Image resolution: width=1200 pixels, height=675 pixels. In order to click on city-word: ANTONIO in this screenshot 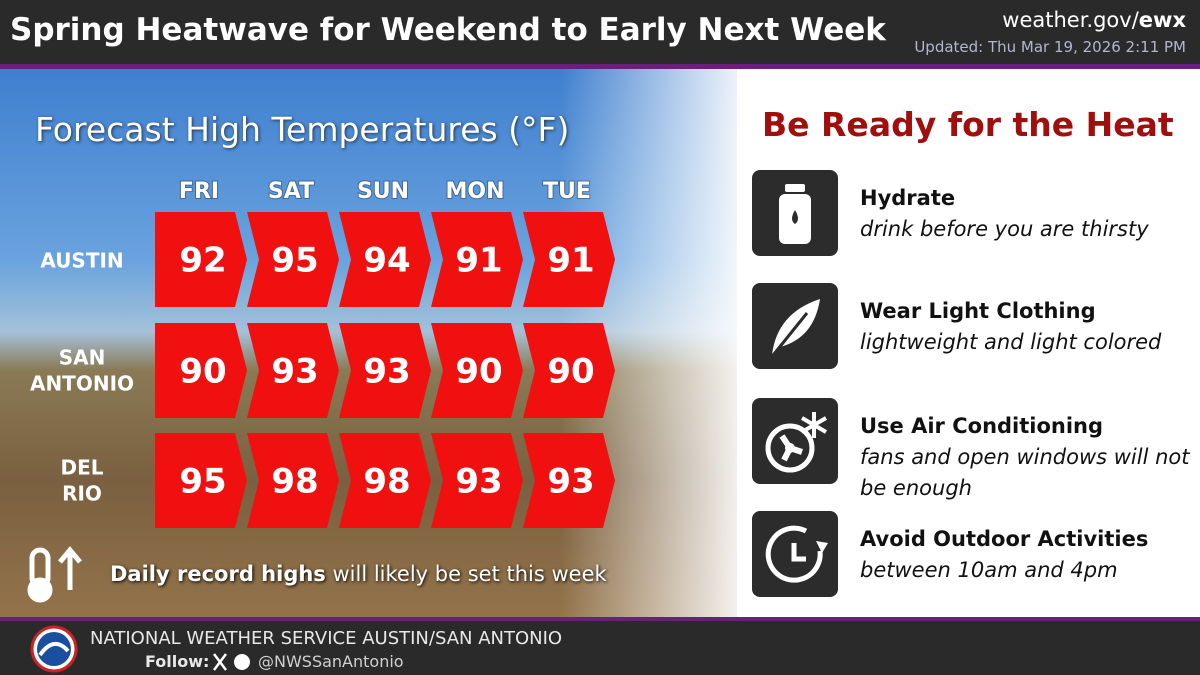, I will do `click(82, 384)`.